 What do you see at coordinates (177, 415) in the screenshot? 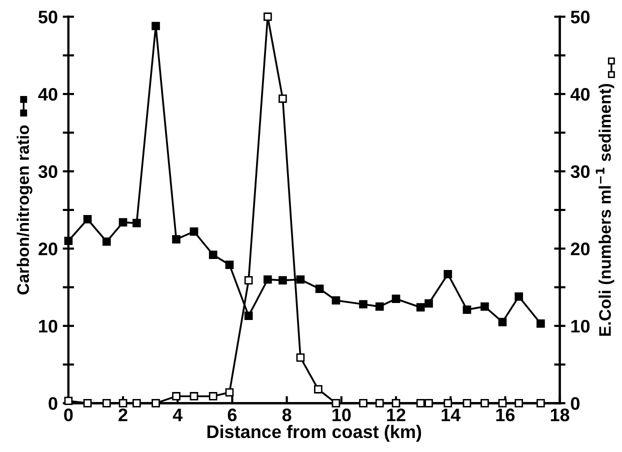
I see `x-tick-label: 4` at bounding box center [177, 415].